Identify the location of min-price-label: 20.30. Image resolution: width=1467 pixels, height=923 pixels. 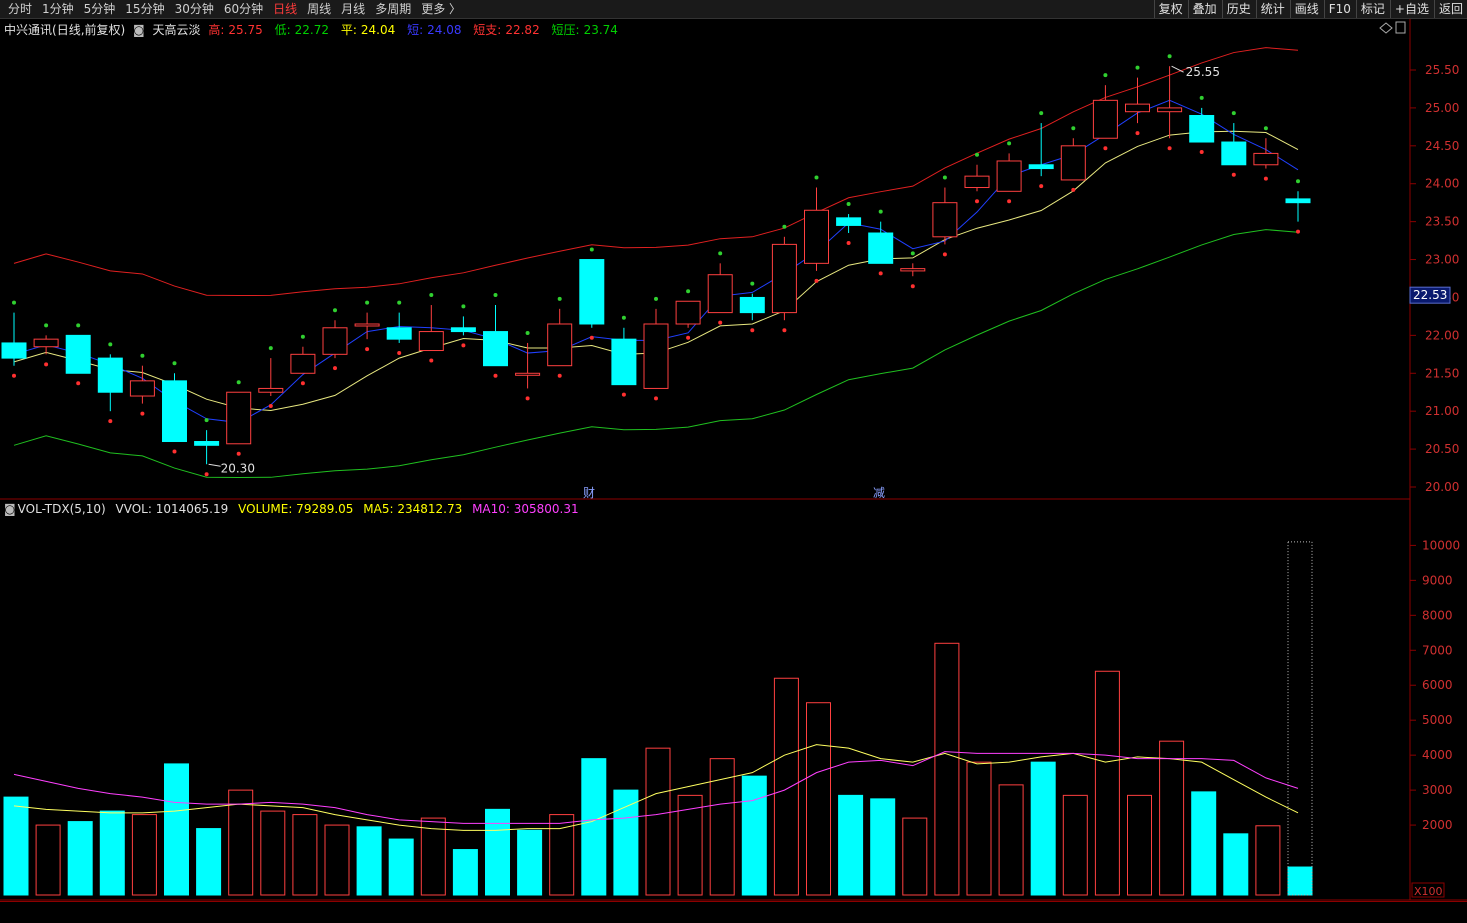
(238, 468).